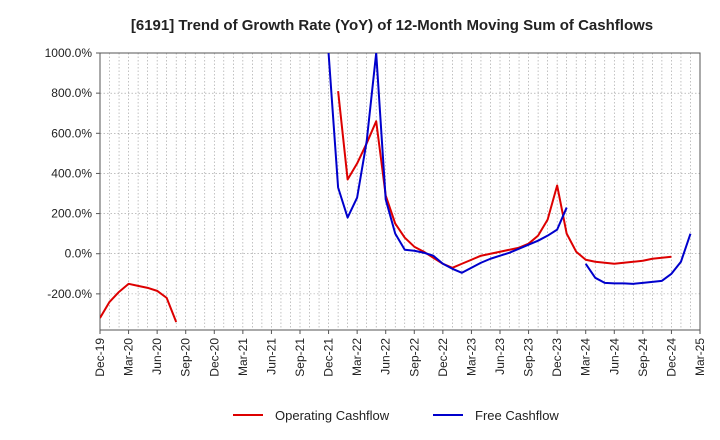 The height and width of the screenshot is (440, 720). I want to click on x-tick-label: Mar-24, so click(586, 357).